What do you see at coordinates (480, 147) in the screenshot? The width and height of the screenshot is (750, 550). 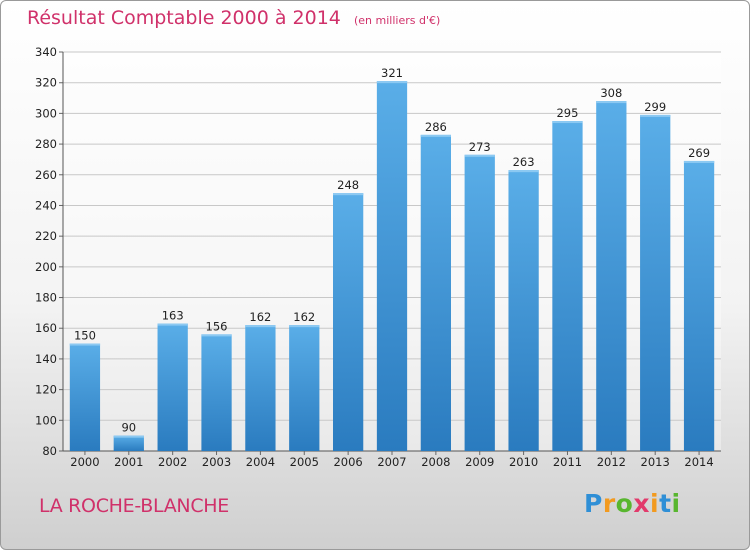 I see `data-label: 273` at bounding box center [480, 147].